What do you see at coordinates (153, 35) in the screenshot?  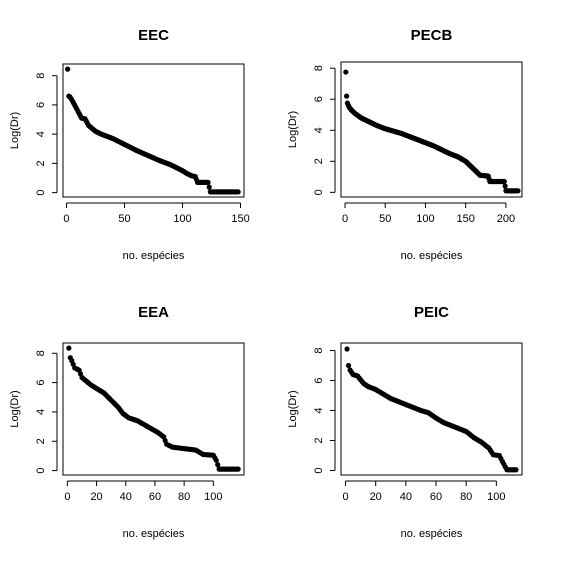 I see `panel-title: EEC` at bounding box center [153, 35].